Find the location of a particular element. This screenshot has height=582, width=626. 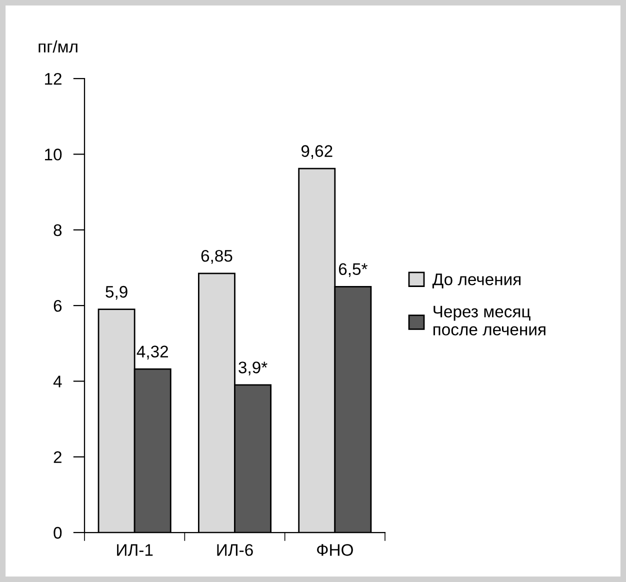

x-tick-label: ИЛ-1 is located at coordinates (135, 550).